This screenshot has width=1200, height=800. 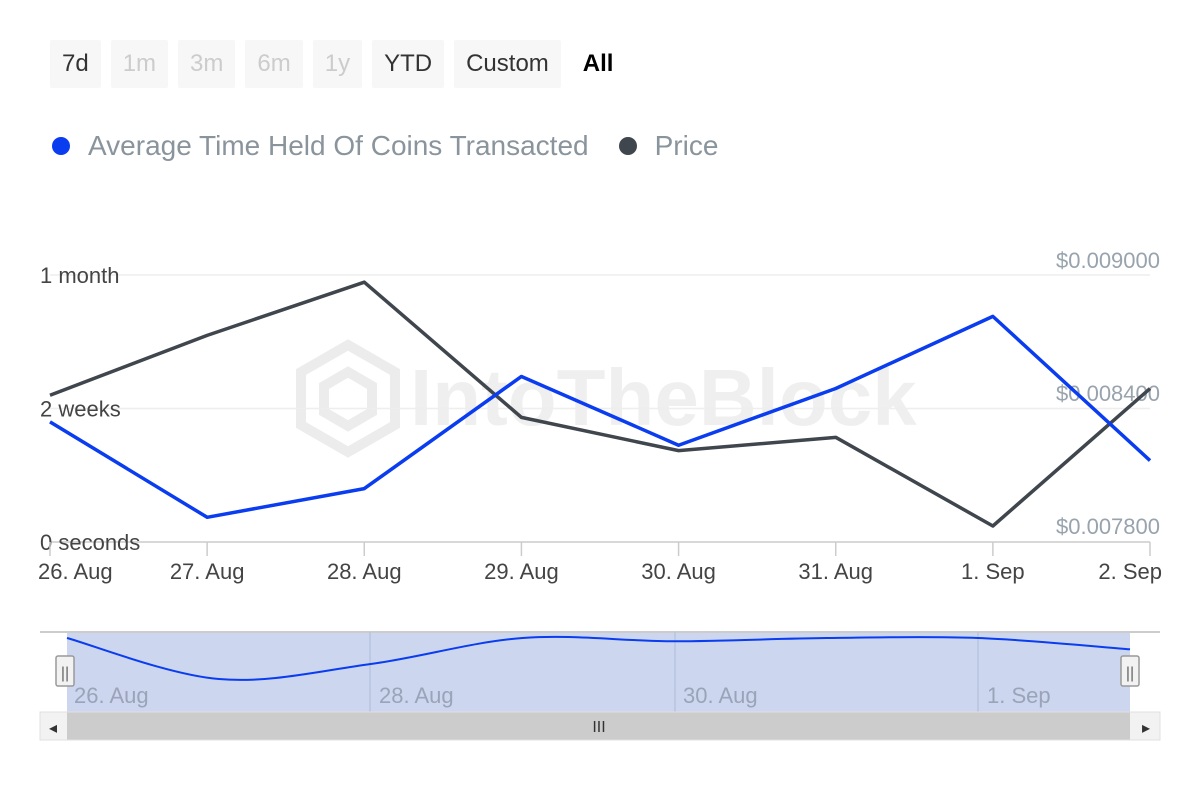 What do you see at coordinates (521, 571) in the screenshot?
I see `x-axis-tick-label: 29. Aug` at bounding box center [521, 571].